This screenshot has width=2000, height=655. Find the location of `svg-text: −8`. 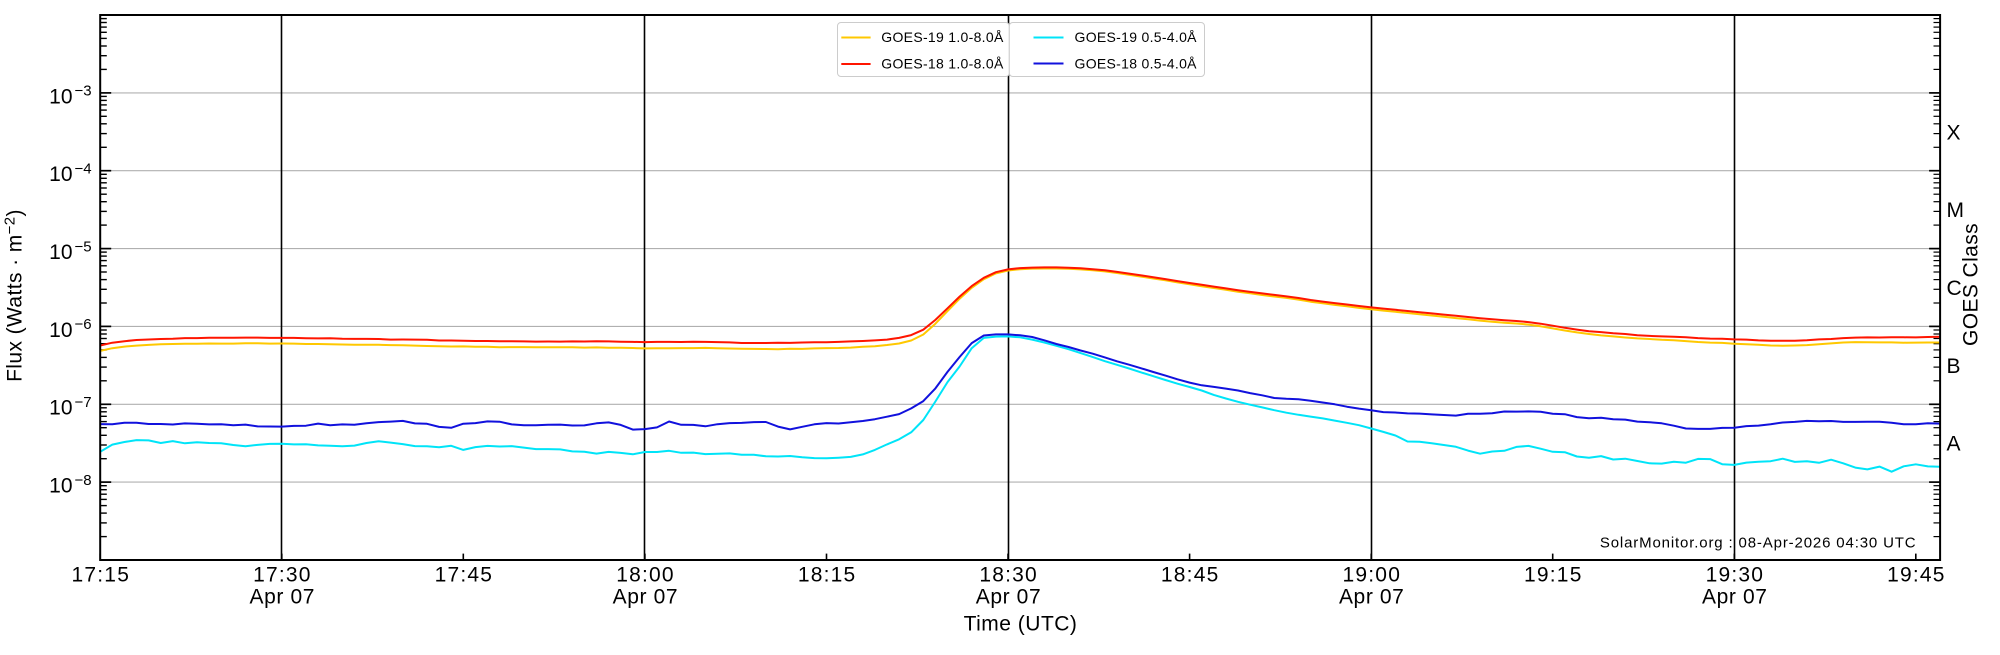

svg-text: −8 is located at coordinates (83, 480).